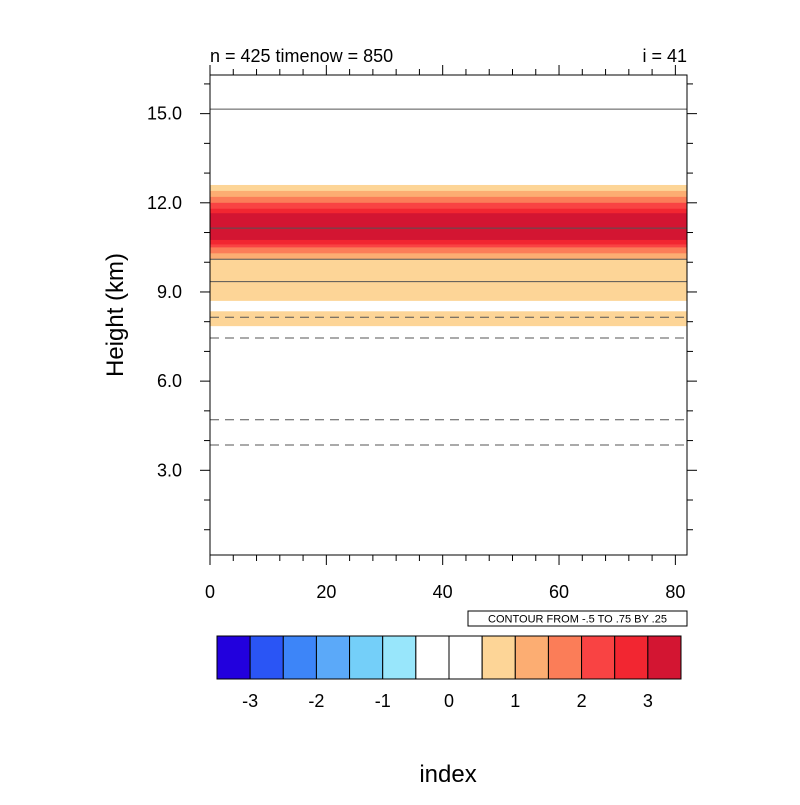 The height and width of the screenshot is (805, 800). What do you see at coordinates (447, 774) in the screenshot?
I see `x-axis-label: index` at bounding box center [447, 774].